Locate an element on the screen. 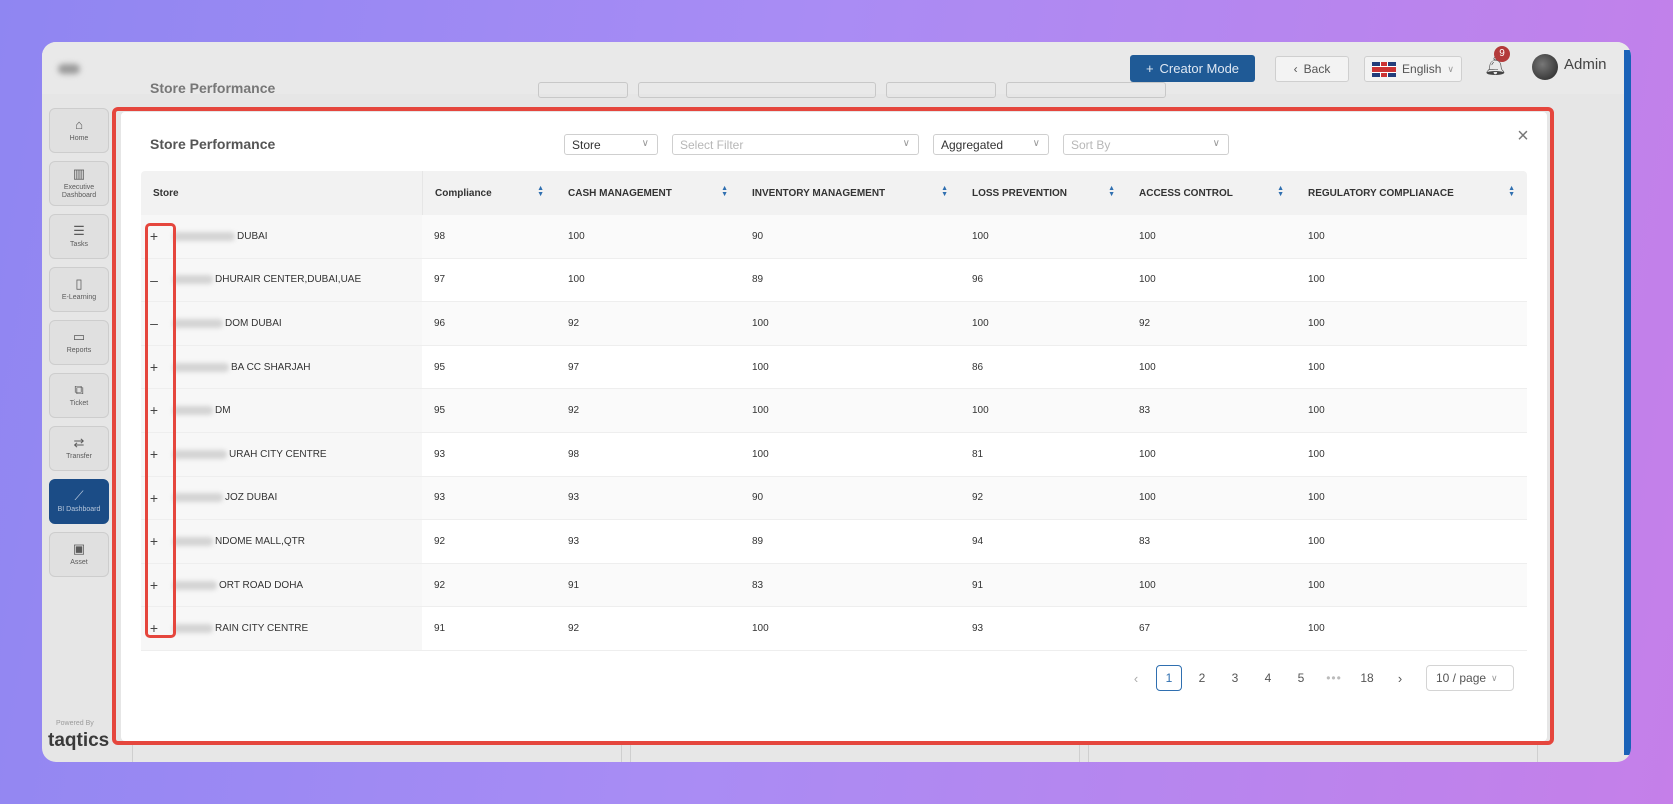 This screenshot has width=1673, height=804. column-header-regulatory-compliance: REGULATORY COMPLIANACE ▲ ▼ is located at coordinates (1411, 193).